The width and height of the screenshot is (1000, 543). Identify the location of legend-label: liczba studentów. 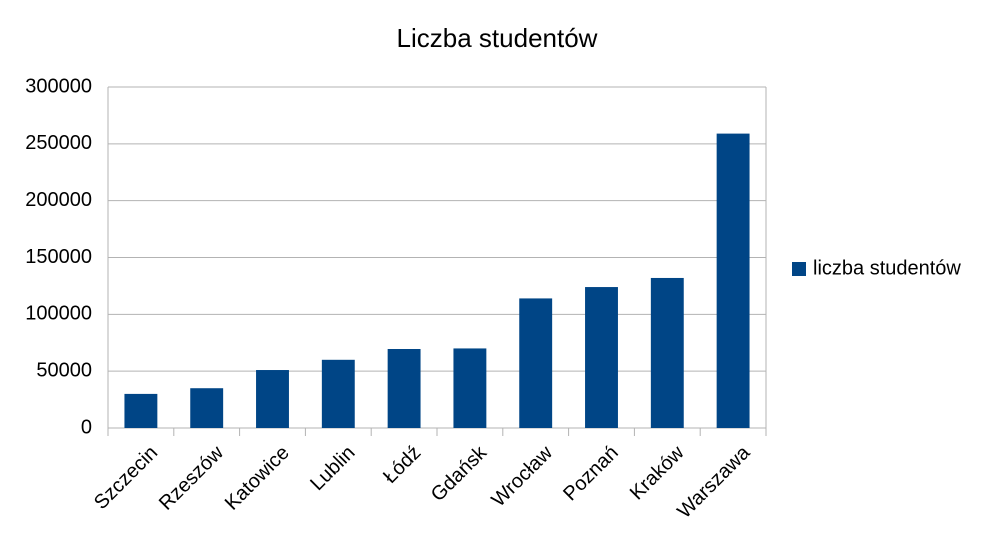
(887, 268).